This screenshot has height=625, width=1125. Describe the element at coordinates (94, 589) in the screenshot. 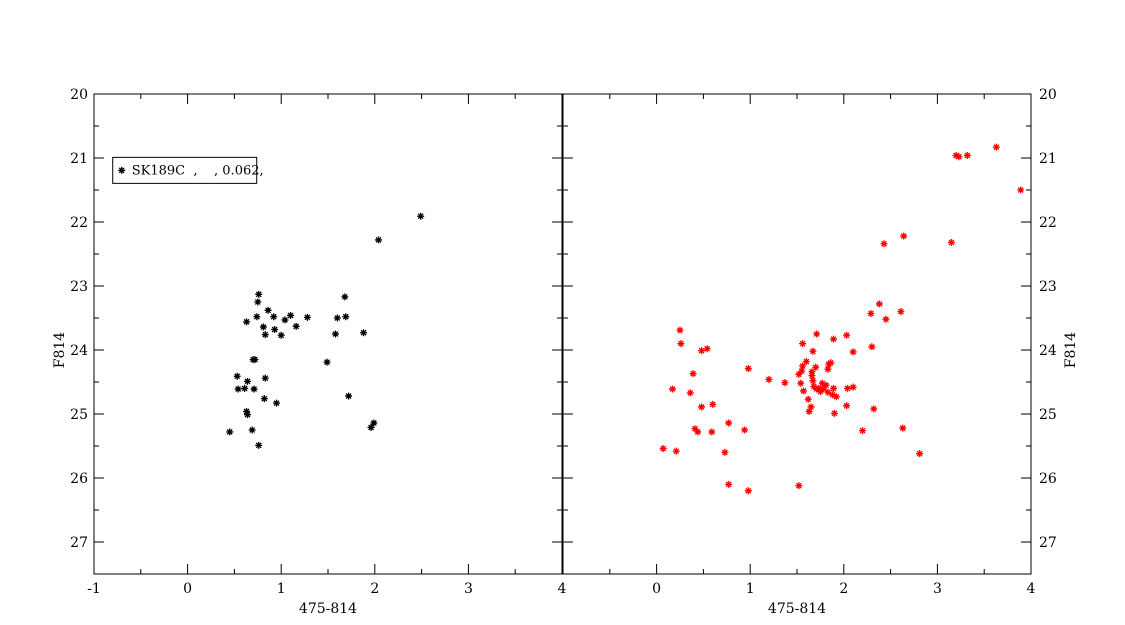

I see `x-tick-label: -1` at that location.